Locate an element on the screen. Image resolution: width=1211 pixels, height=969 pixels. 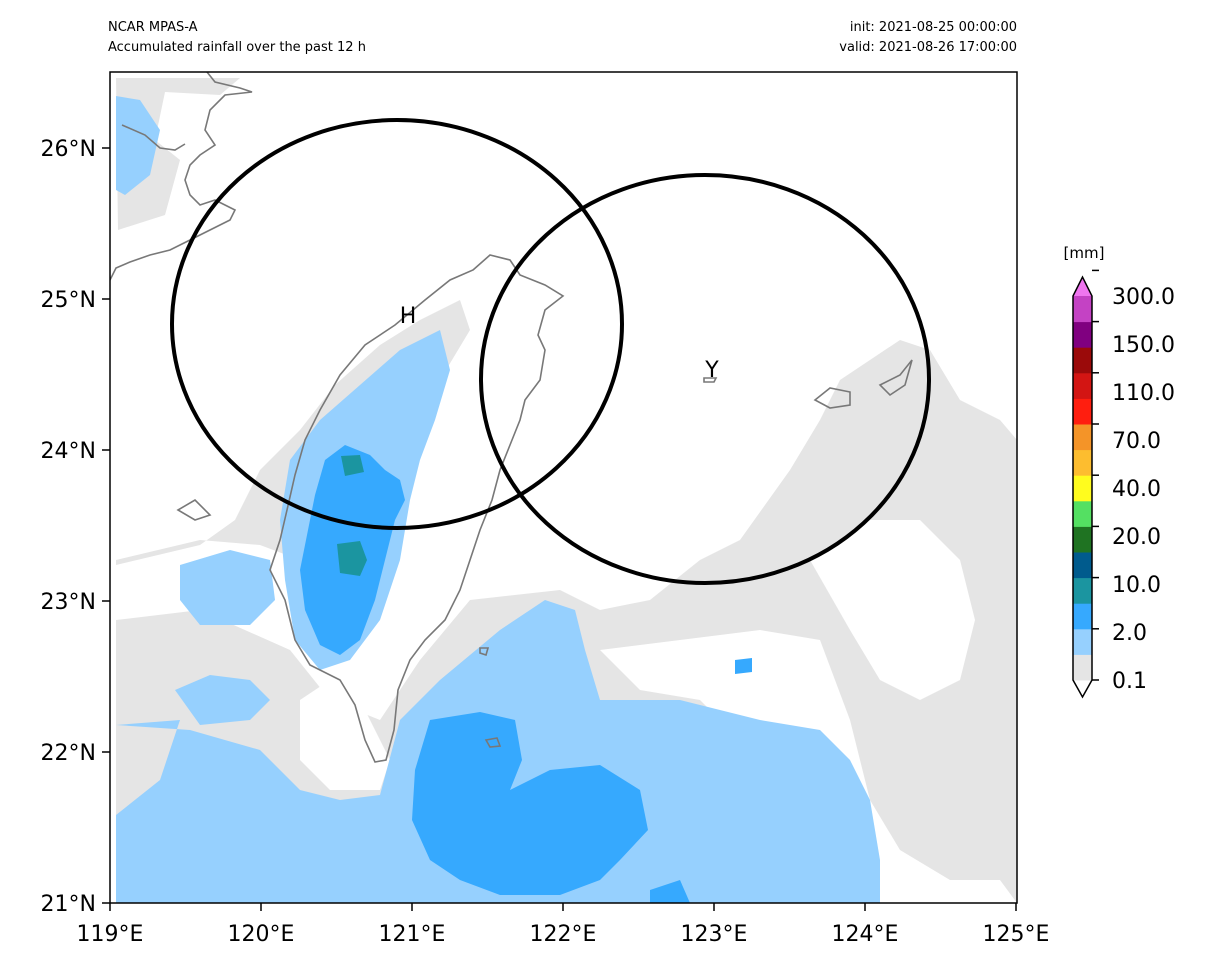
colorbar-tick-label: 0.1 is located at coordinates (1129, 681).